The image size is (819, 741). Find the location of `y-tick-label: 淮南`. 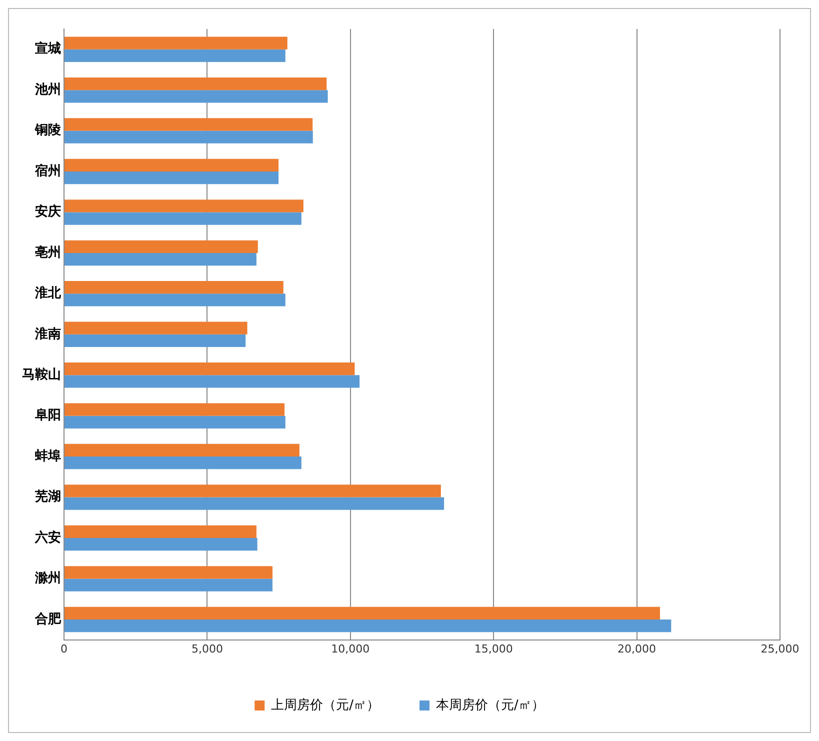

y-tick-label: 淮南 is located at coordinates (47, 334).